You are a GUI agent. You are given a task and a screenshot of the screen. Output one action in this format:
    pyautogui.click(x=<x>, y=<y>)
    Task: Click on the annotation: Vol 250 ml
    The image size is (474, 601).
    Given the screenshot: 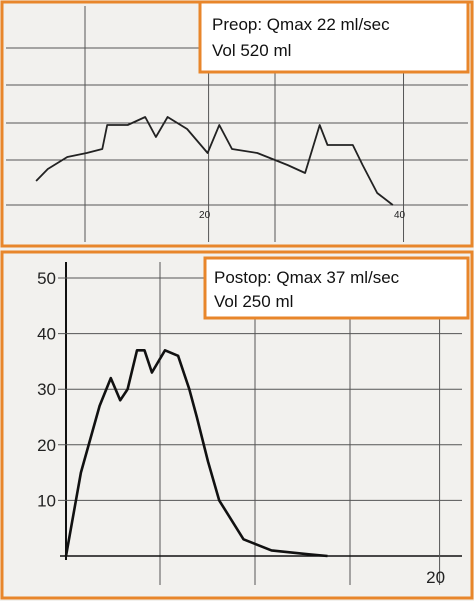 What is the action you would take?
    pyautogui.click(x=253, y=301)
    